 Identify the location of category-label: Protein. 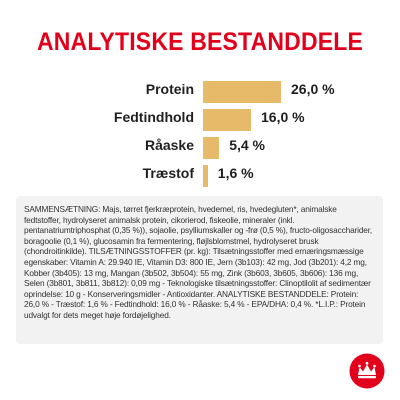
(169, 89).